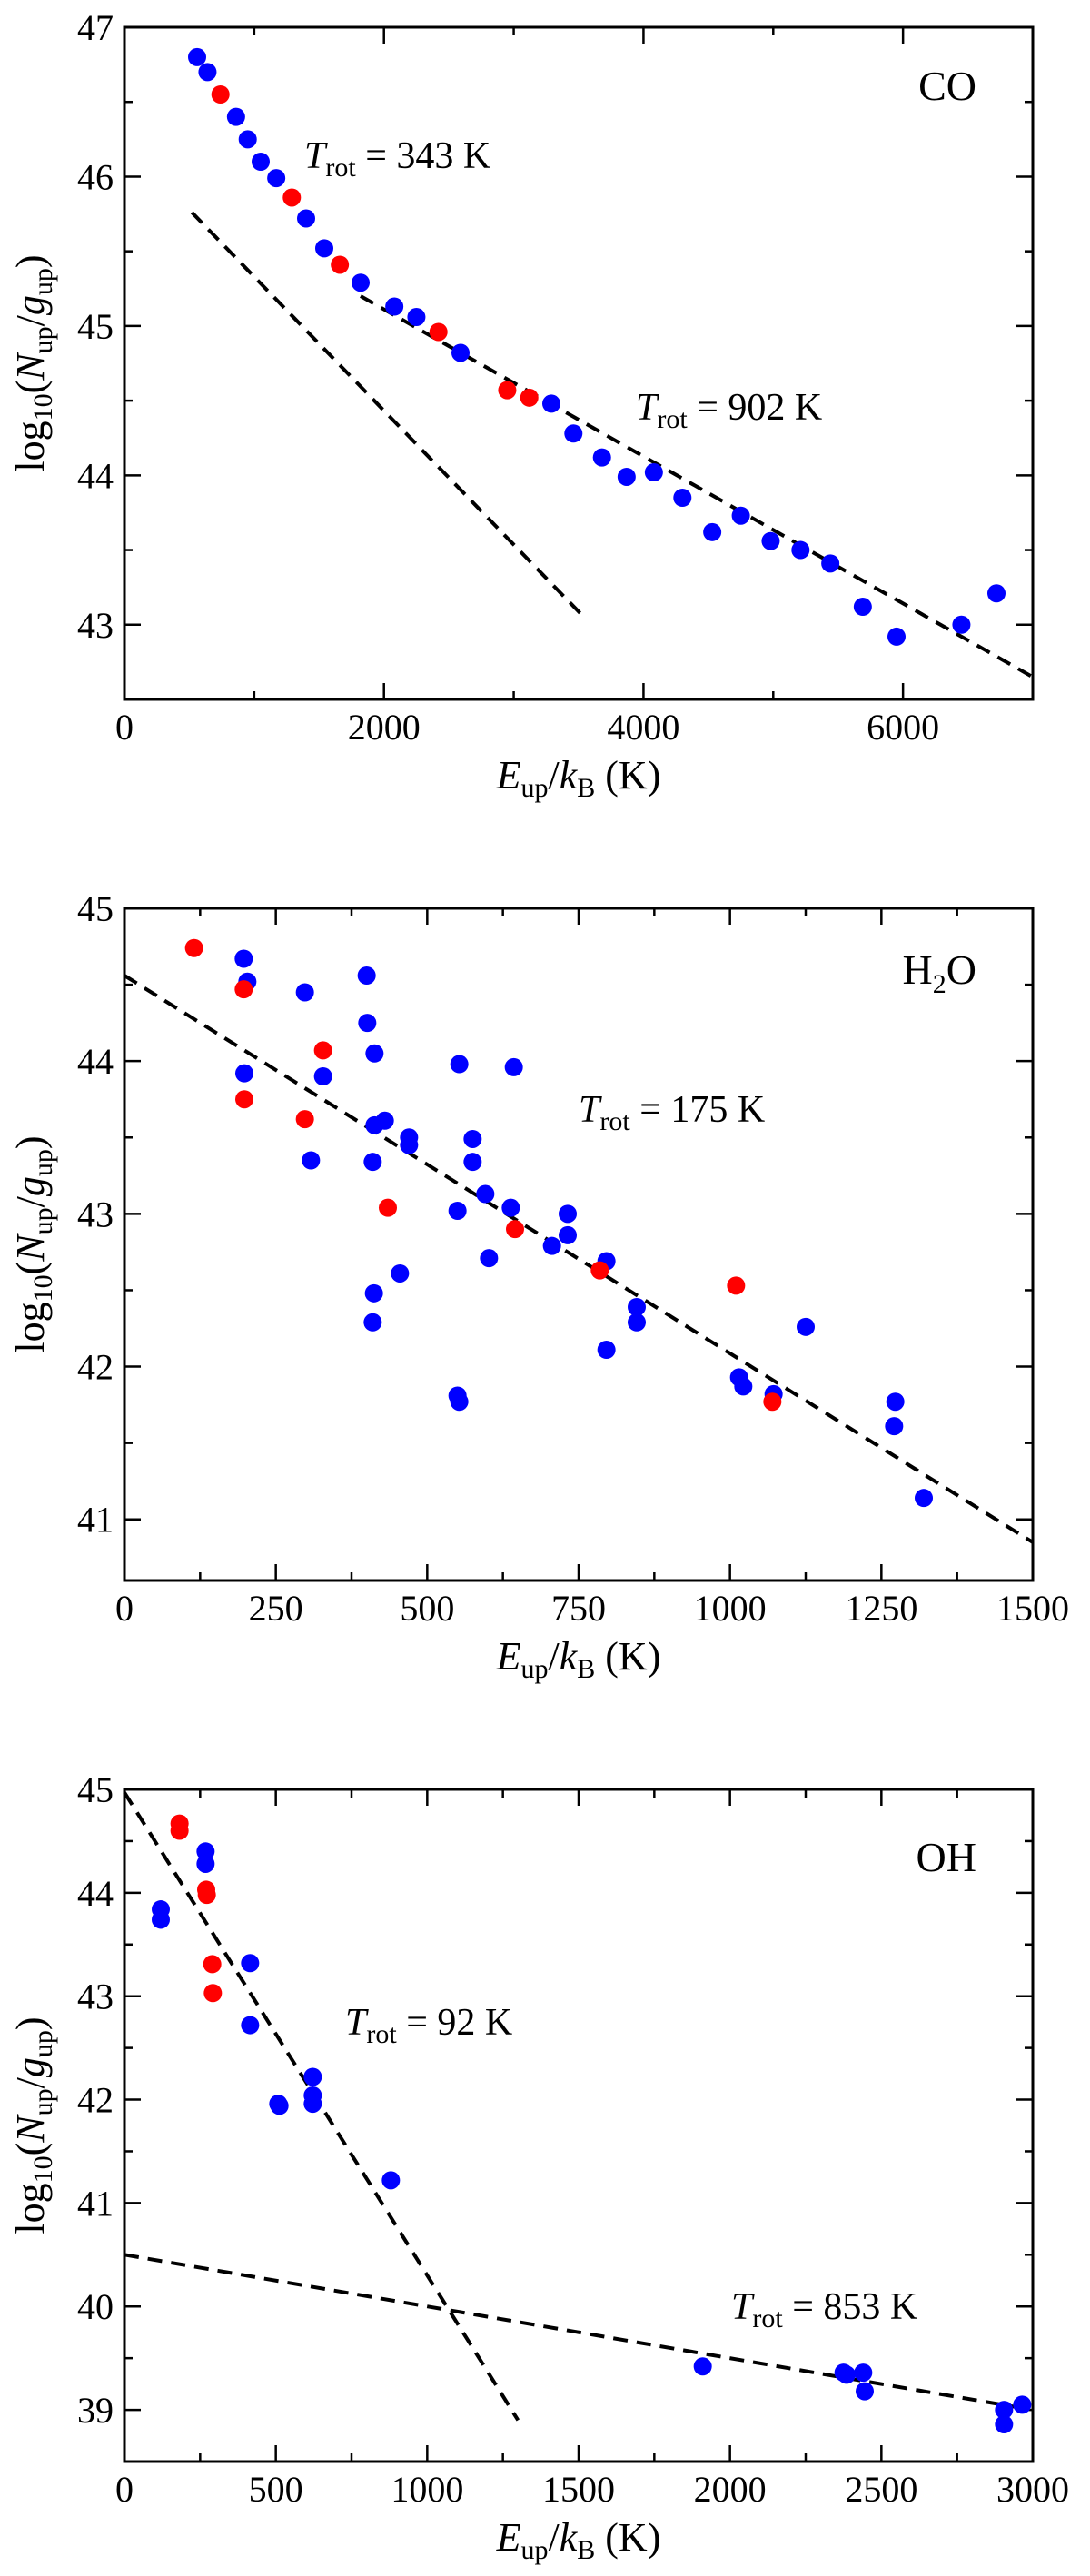  I want to click on y-axis-label-sub2: up, so click(43, 1162).